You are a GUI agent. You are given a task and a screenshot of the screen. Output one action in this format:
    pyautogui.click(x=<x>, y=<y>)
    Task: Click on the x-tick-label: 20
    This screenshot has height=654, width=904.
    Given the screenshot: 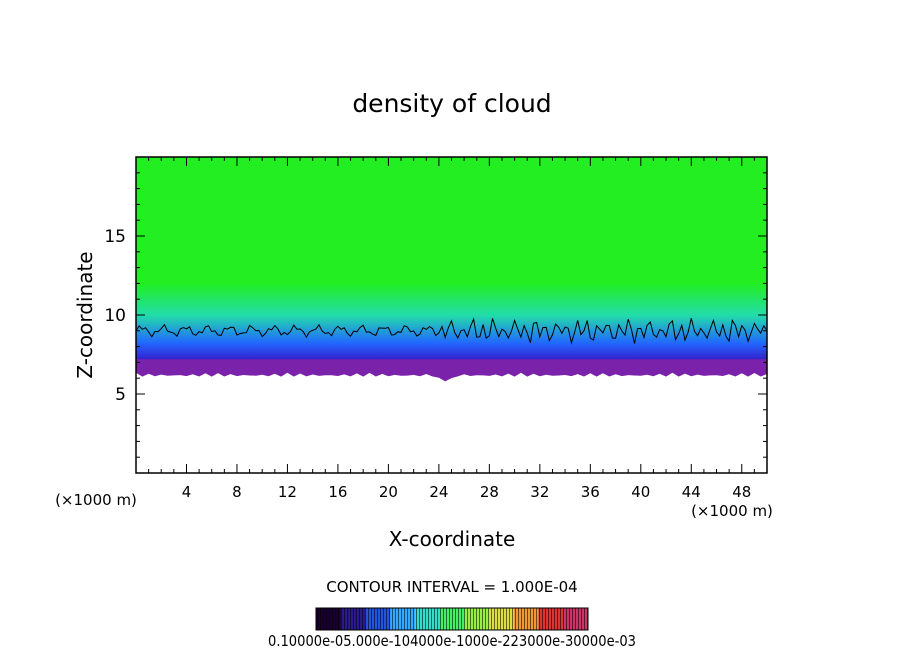 What is the action you would take?
    pyautogui.click(x=388, y=492)
    